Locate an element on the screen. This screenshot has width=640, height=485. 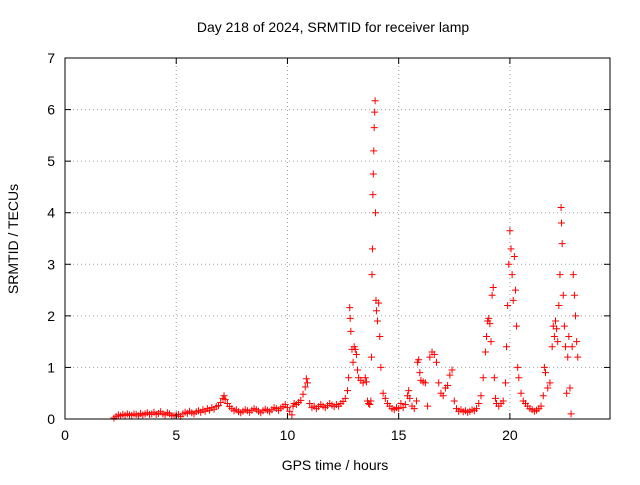
y-tick-label: 4 is located at coordinates (51, 213).